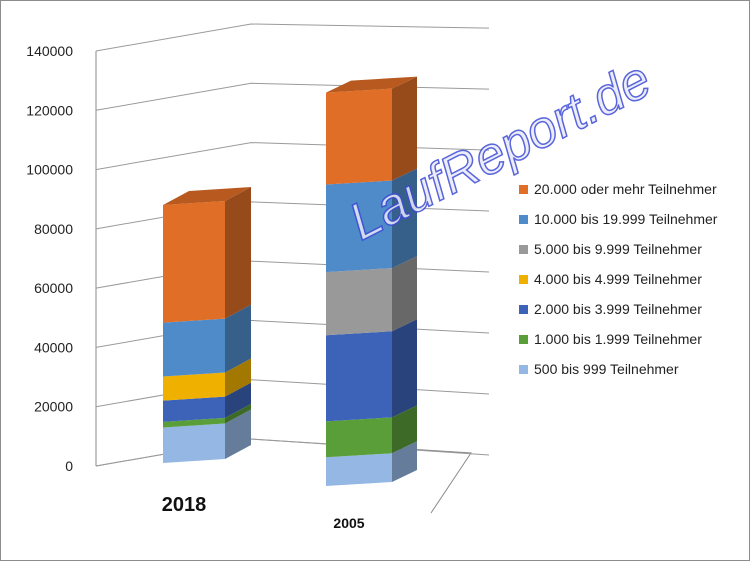 This screenshot has height=562, width=750. I want to click on legend-entry: 10.000 bis 19.999 Teilnehmer, so click(626, 219).